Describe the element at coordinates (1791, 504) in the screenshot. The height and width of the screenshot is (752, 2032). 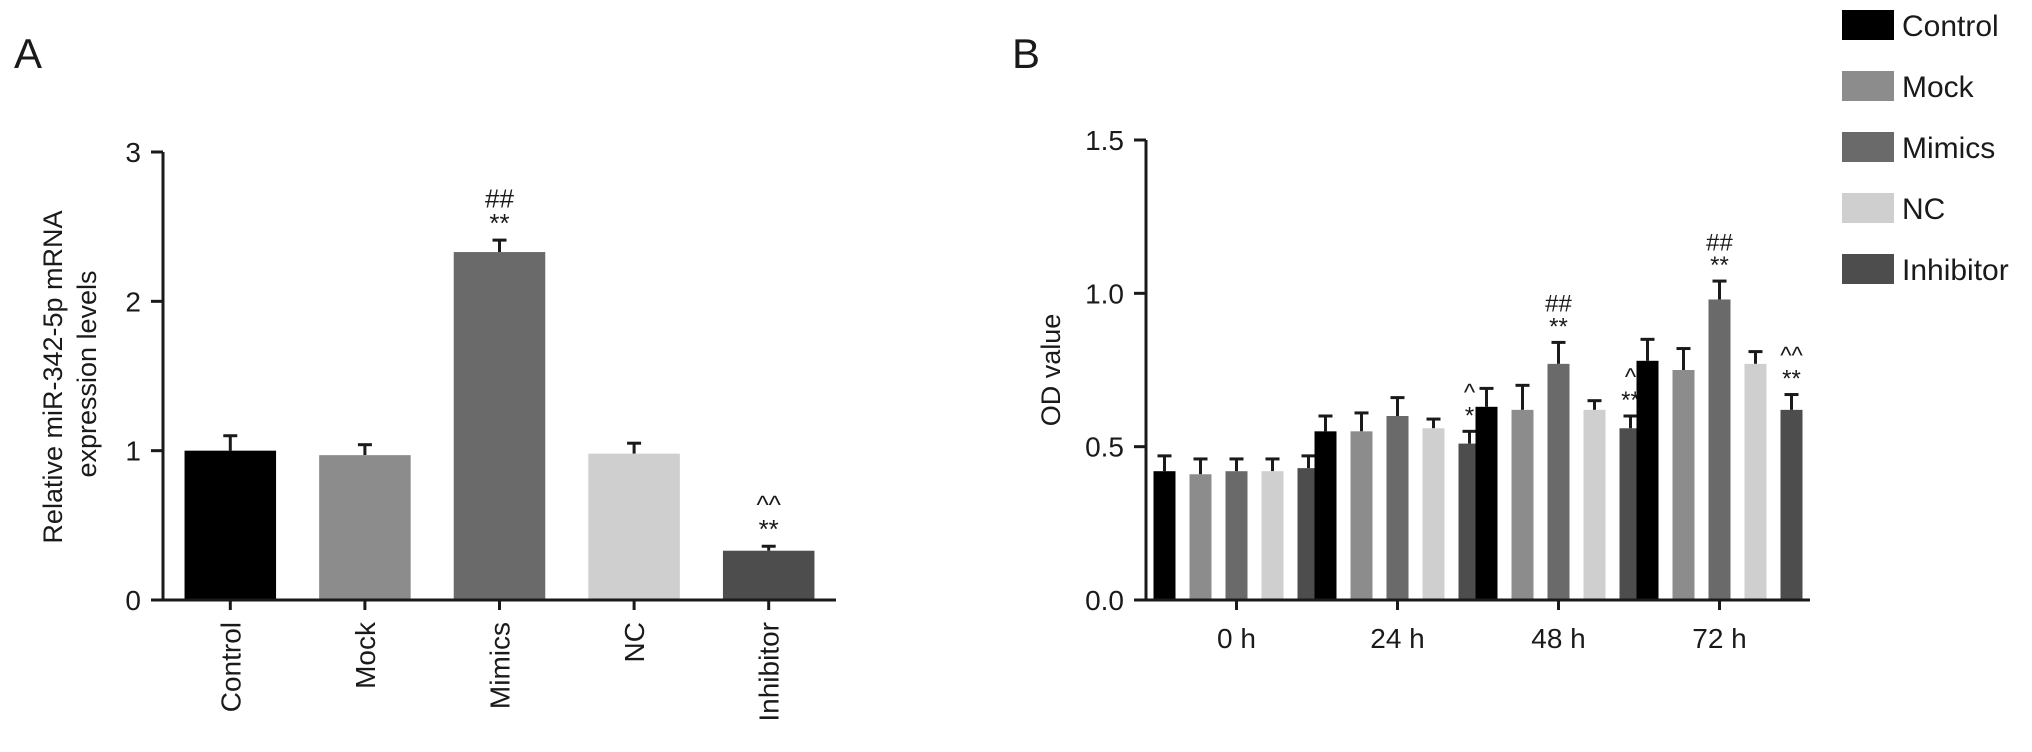
I see `panel-b-bar-72-h-inhibitor` at that location.